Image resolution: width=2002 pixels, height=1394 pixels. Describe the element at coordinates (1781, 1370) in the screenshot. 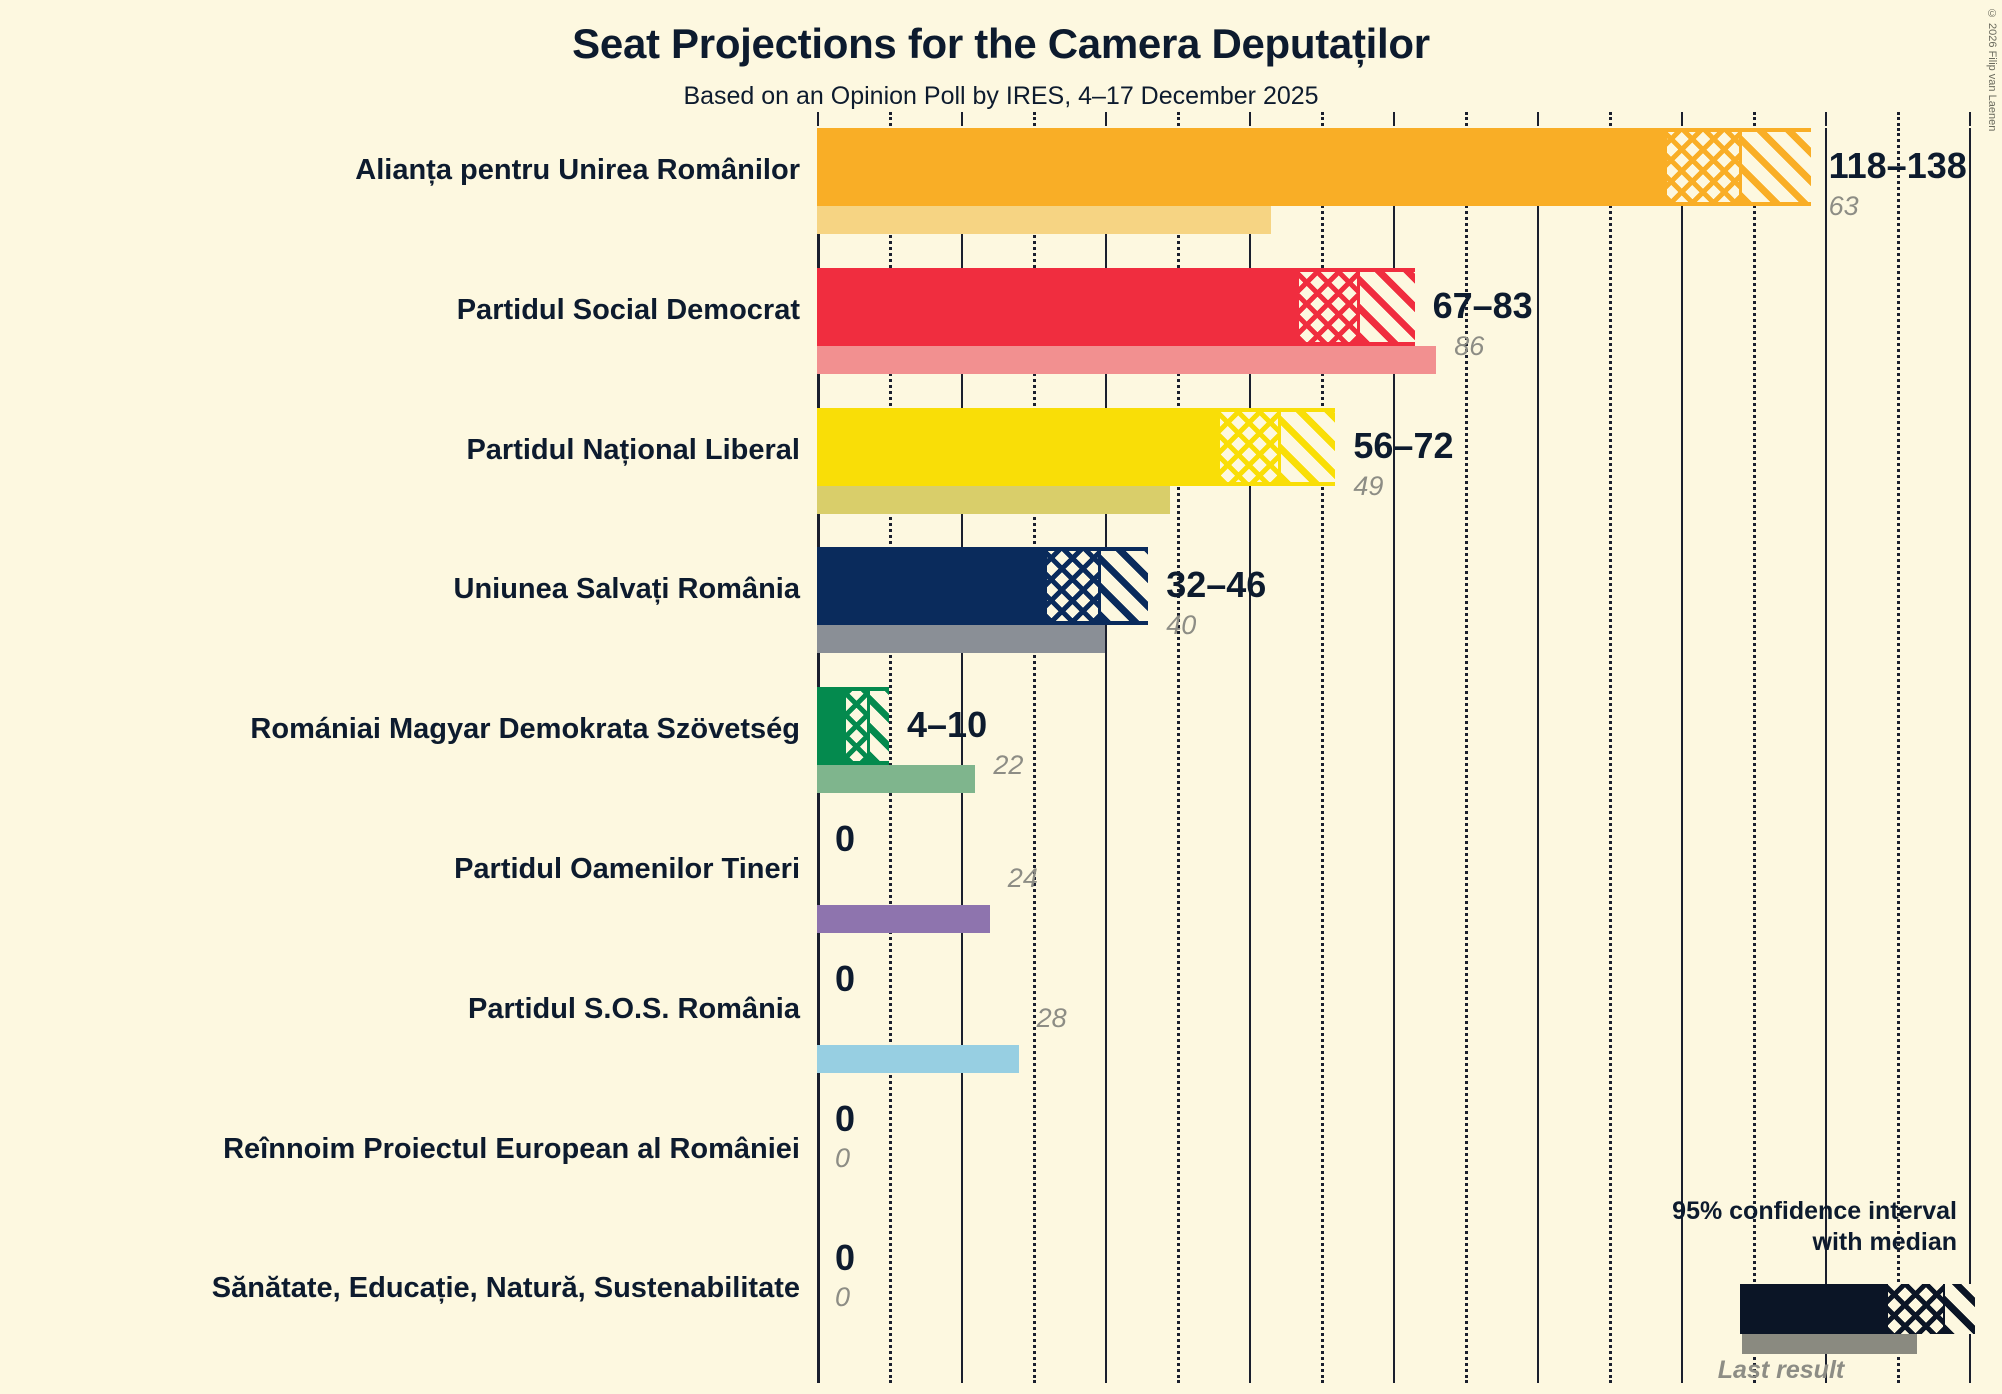

I see `legend-last-result-label: Last result` at that location.